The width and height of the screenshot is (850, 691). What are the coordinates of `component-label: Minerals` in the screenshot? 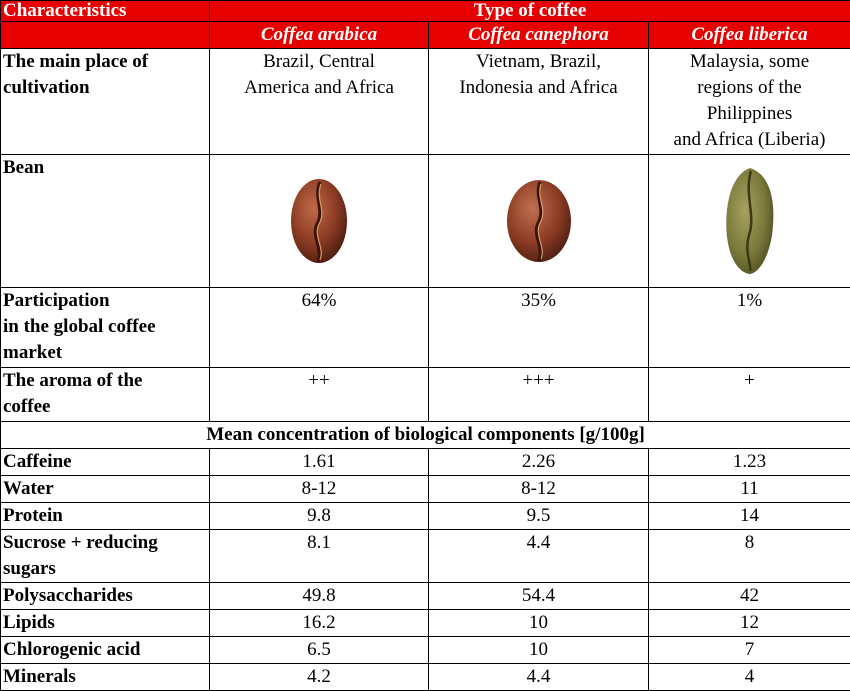 It's located at (105, 677).